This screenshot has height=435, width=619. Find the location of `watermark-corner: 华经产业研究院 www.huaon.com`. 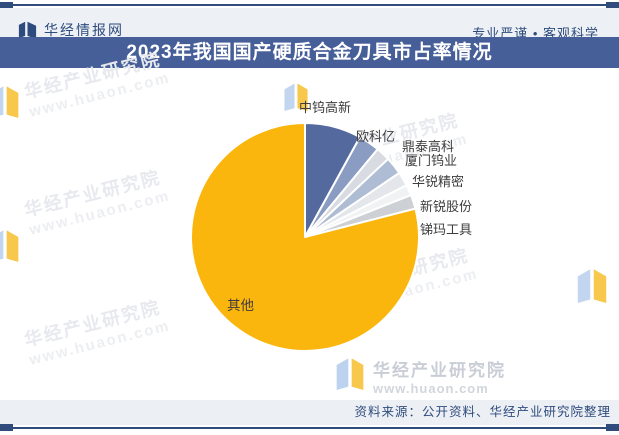

watermark-corner: 华经产业研究院 www.huaon.com is located at coordinates (420, 376).